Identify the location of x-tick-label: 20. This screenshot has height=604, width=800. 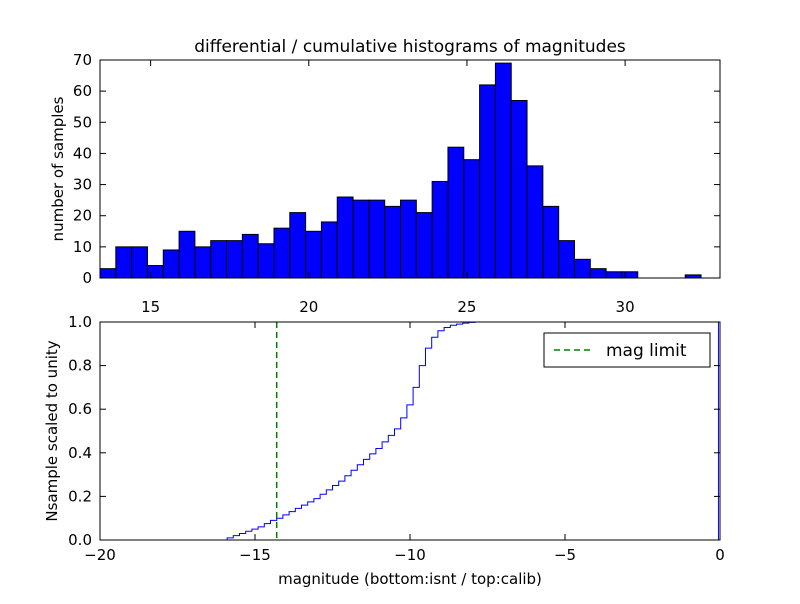
(308, 307).